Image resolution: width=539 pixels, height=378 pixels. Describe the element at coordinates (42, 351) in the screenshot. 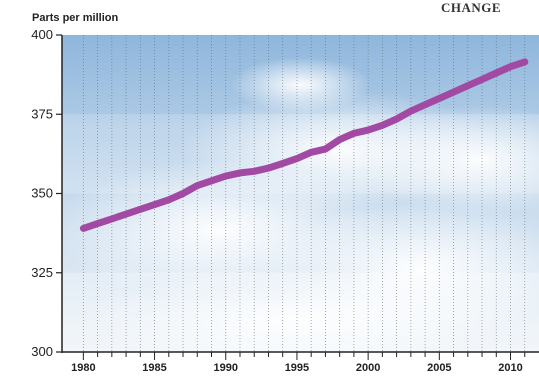

I see `y-tick-label: 300` at that location.